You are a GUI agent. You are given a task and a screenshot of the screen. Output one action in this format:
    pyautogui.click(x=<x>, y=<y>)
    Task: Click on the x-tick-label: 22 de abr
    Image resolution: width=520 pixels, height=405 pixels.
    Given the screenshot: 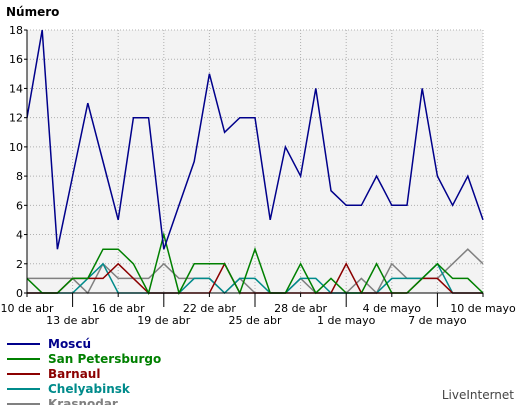 What is the action you would take?
    pyautogui.click(x=209, y=308)
    